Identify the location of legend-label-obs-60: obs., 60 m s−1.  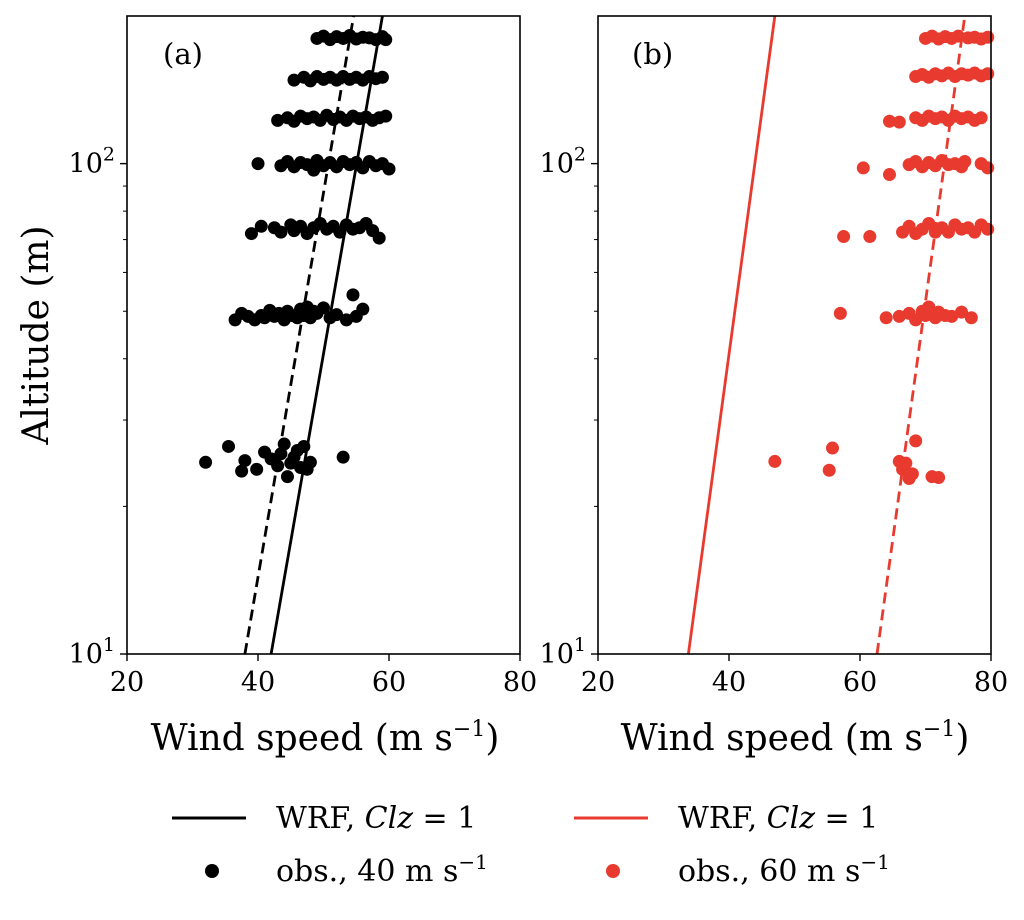
(784, 869).